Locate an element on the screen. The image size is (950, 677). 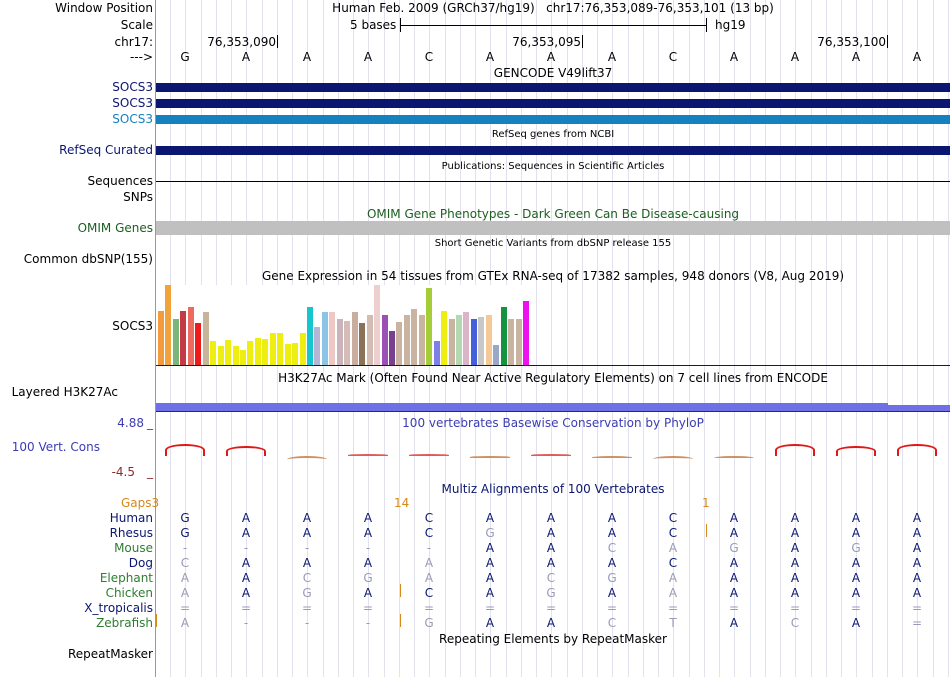
h3k27ac-signal is located at coordinates (522, 407).